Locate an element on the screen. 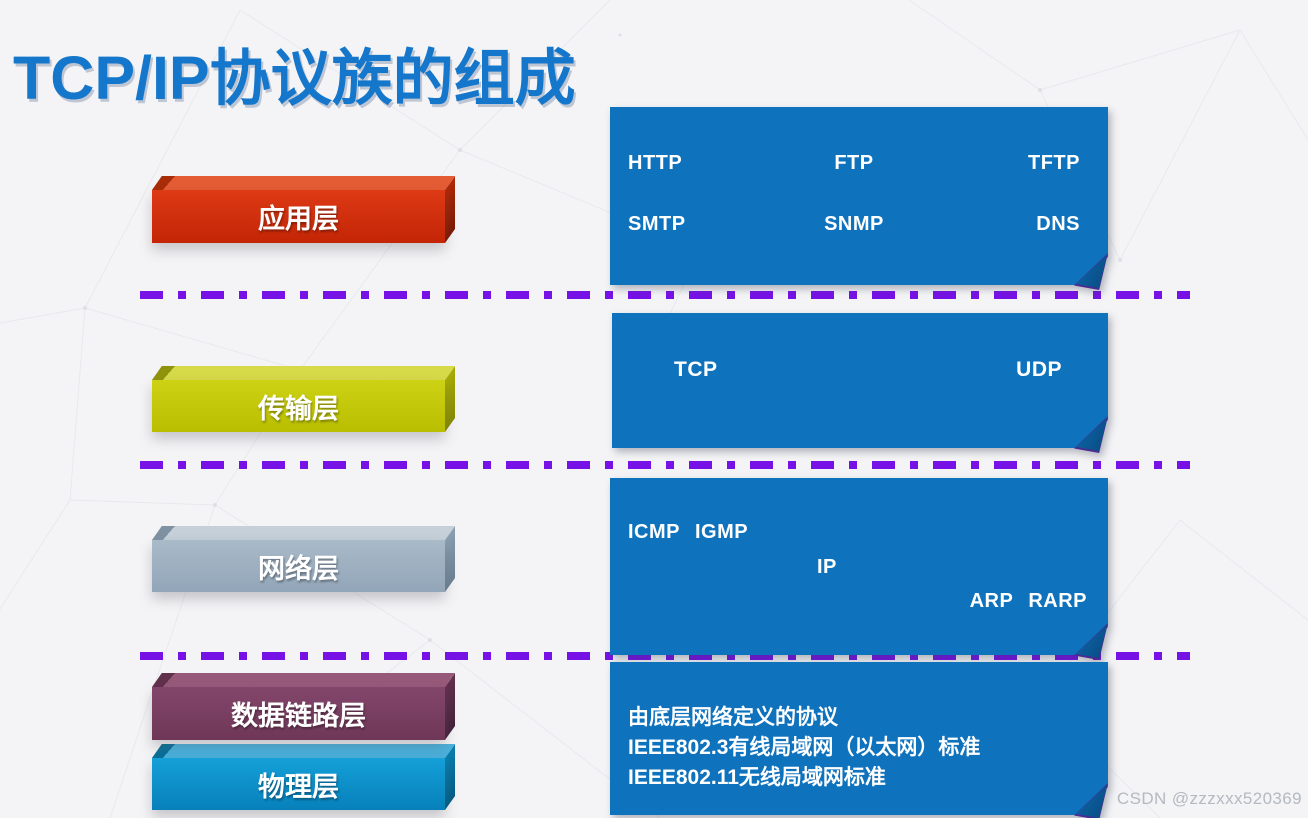  protocol-note-transport: TCP UDP is located at coordinates (860, 383).